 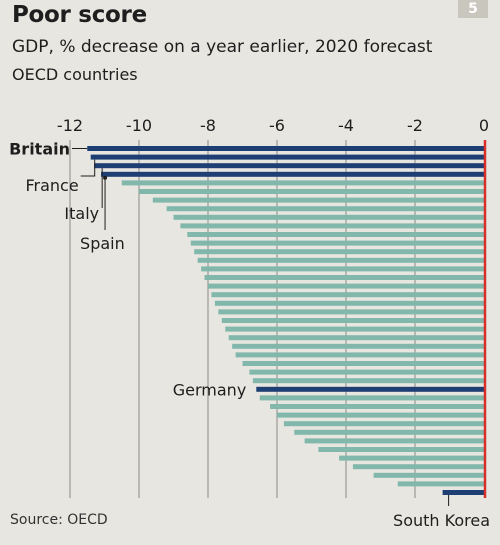 What do you see at coordinates (210, 389) in the screenshot?
I see `label-germany: Germany` at bounding box center [210, 389].